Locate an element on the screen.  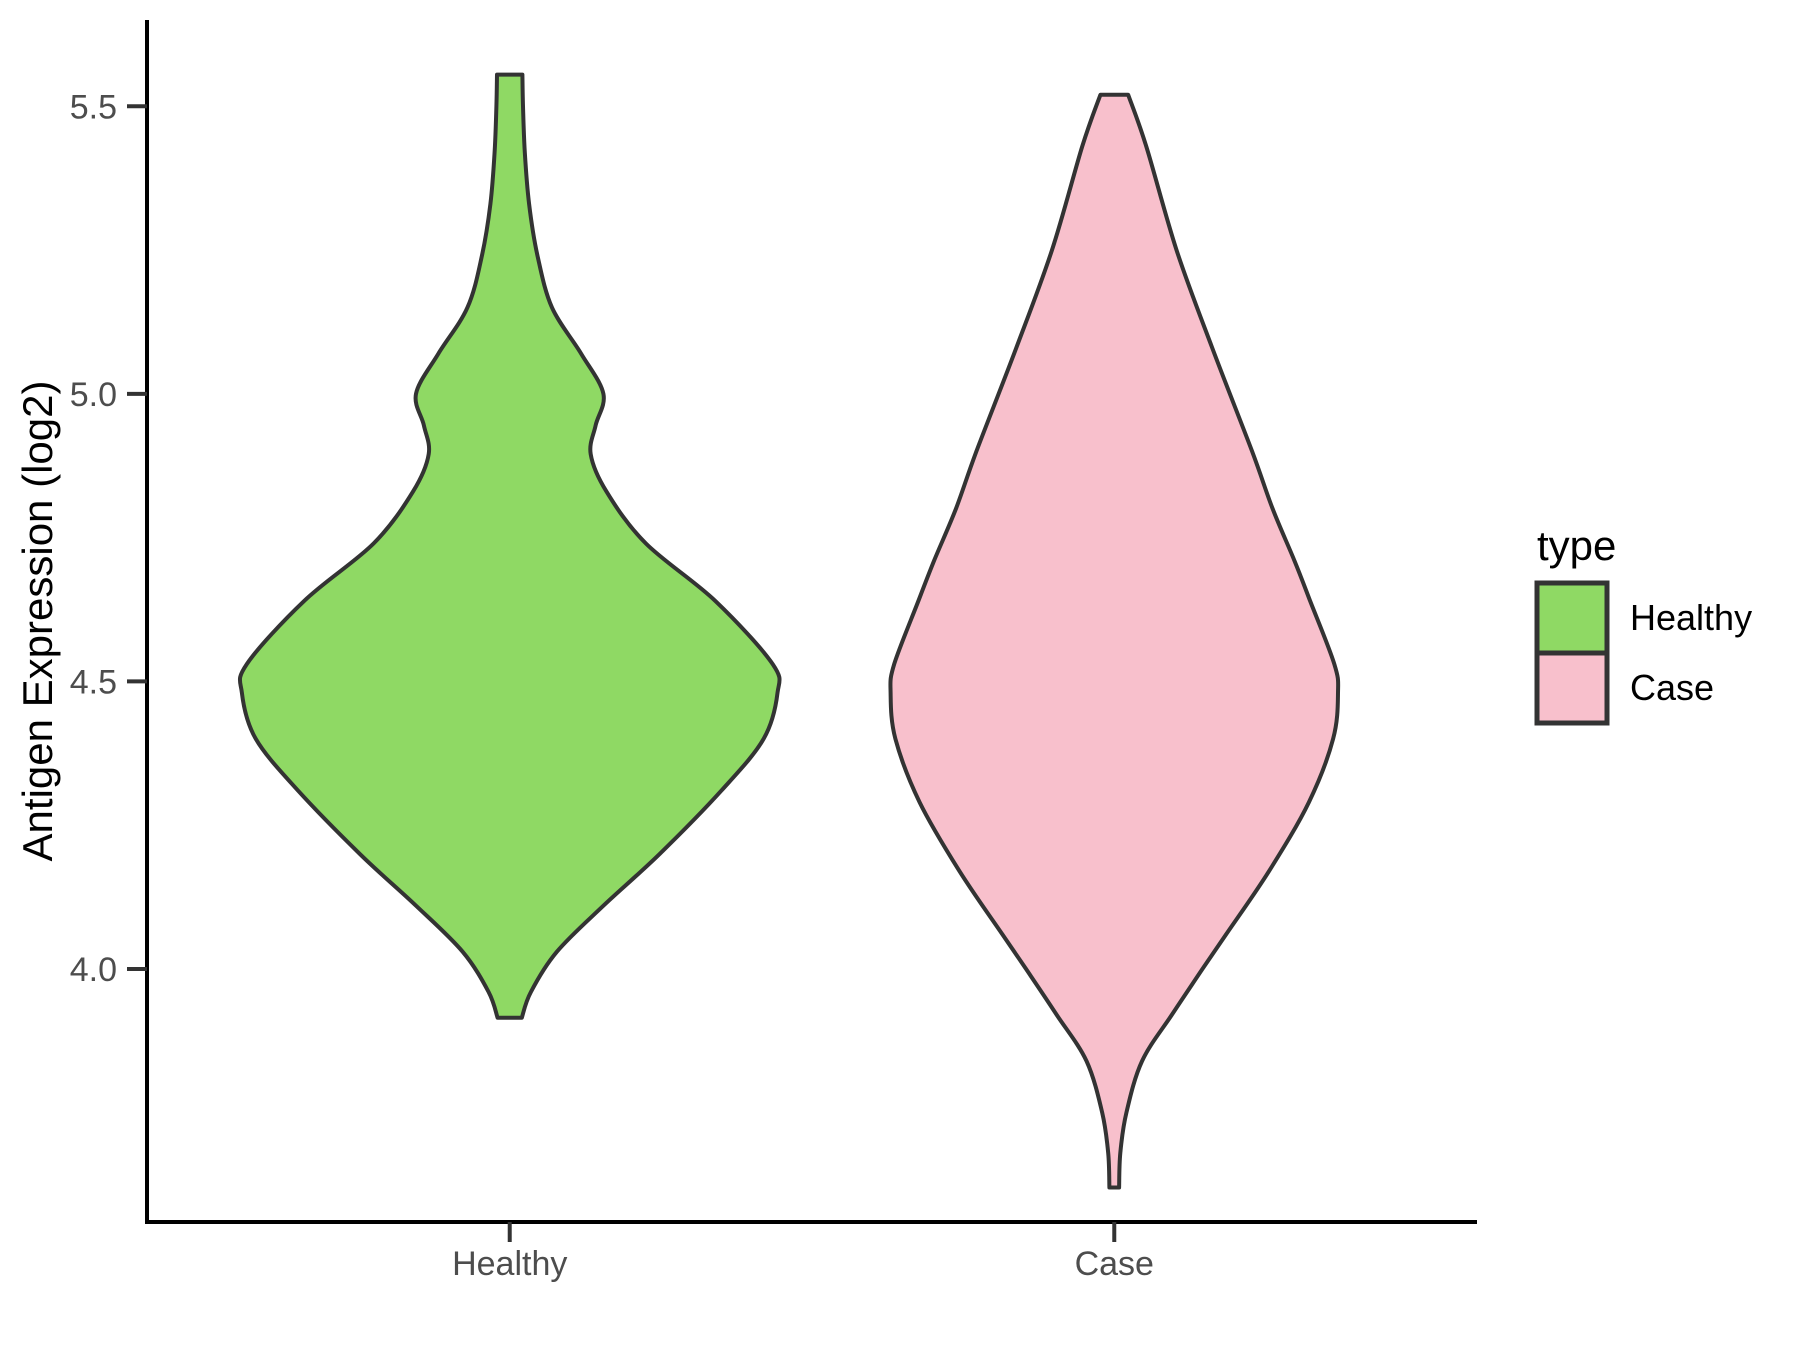
y-tick-label: 5.5 is located at coordinates (93, 107).